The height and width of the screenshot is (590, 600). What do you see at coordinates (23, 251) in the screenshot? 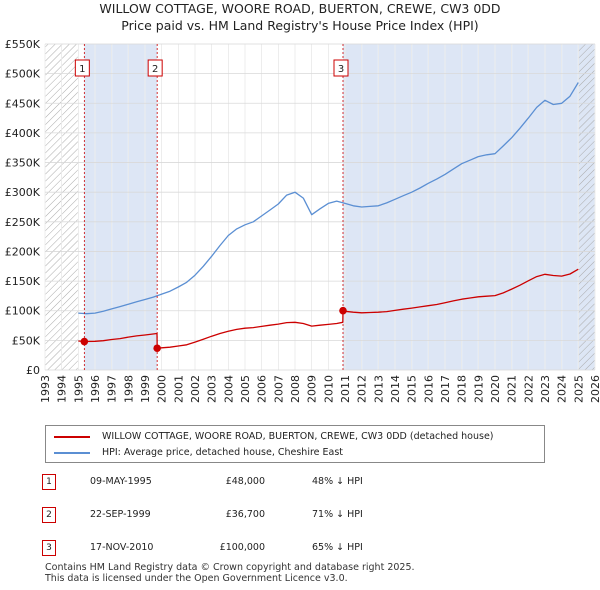
I see `y-tick-label: £200K` at bounding box center [23, 251].